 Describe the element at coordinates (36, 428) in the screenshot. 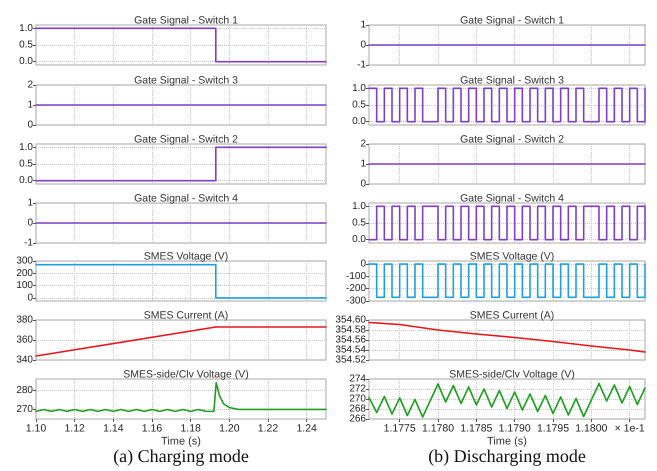

I see `x-tick-label: 1.10` at that location.